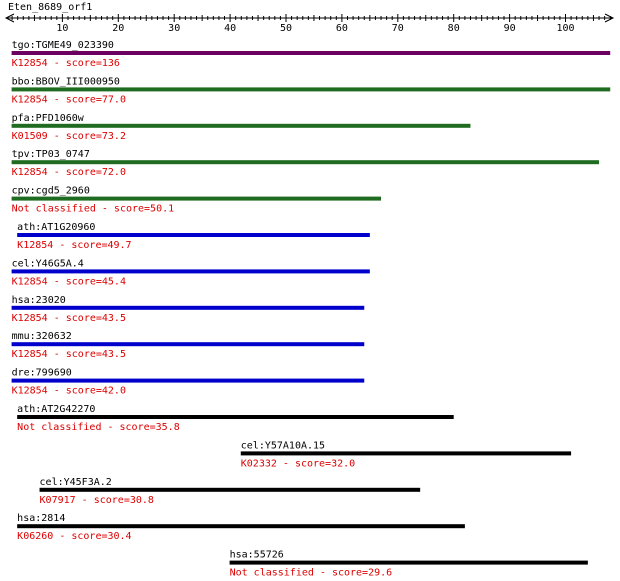  Describe the element at coordinates (69, 99) in the screenshot. I see `hit-annotation: K12854 - score=77.0` at that location.